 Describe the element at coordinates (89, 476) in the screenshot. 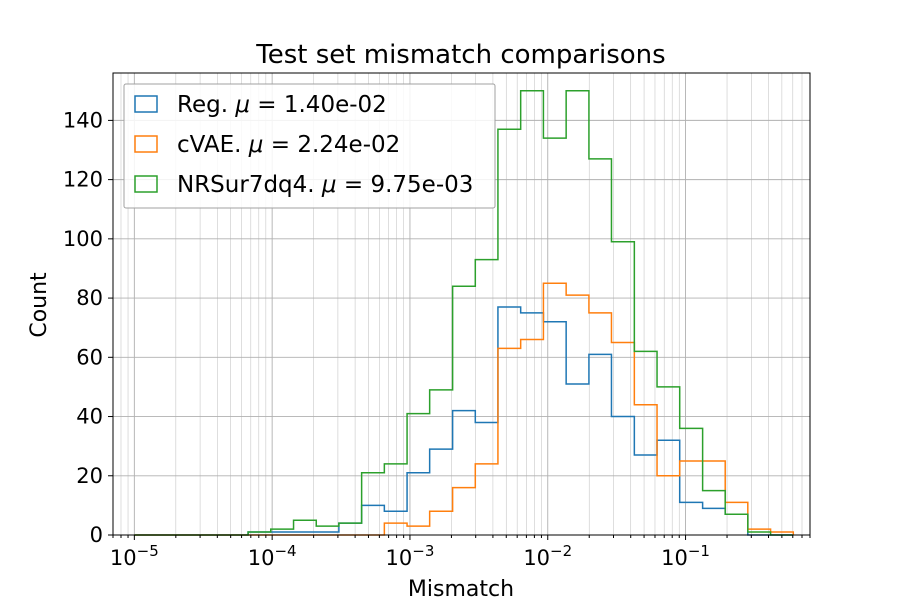

I see `y-tick-label: 20` at that location.